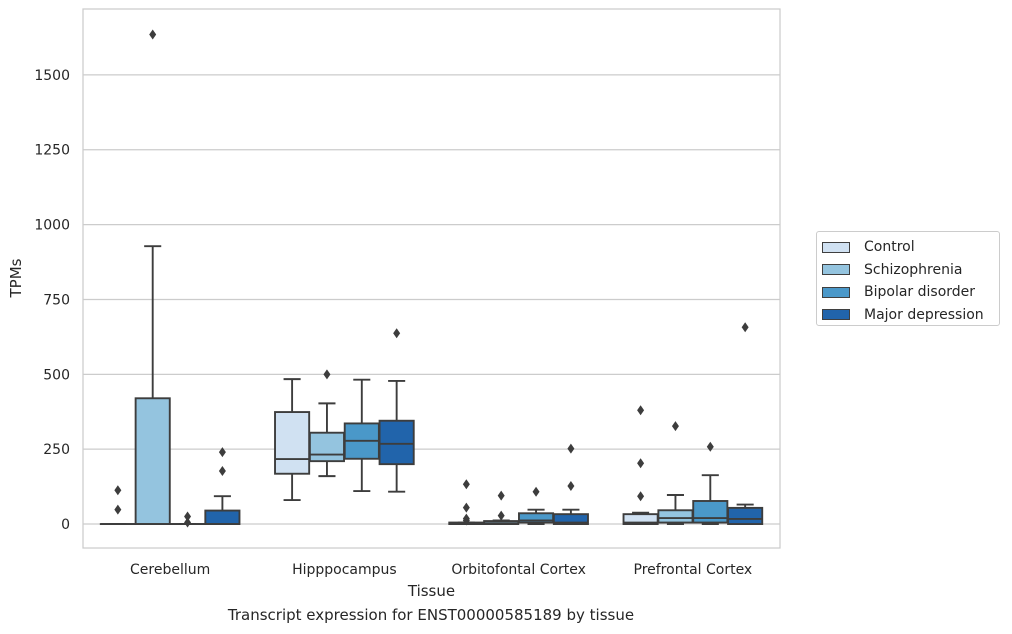 The image size is (1012, 634). Describe the element at coordinates (431, 591) in the screenshot. I see `x-axis-label: Tissue` at that location.